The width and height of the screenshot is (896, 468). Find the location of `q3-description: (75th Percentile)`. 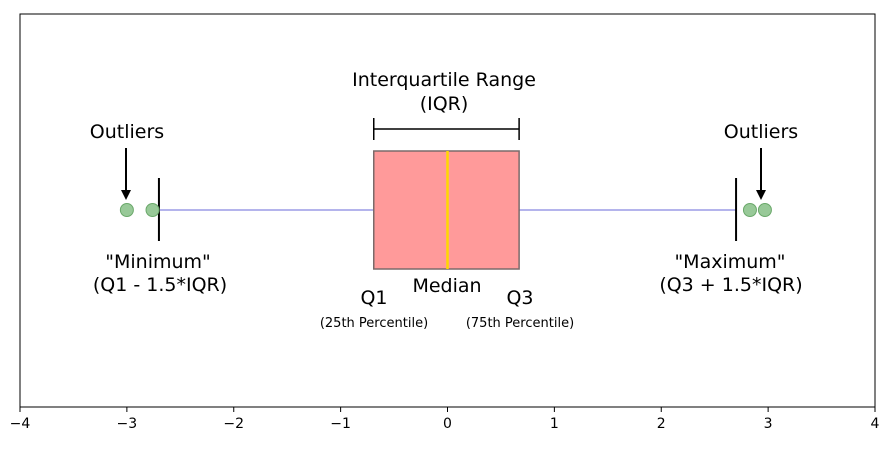

q3-description: (75th Percentile) is located at coordinates (520, 323).